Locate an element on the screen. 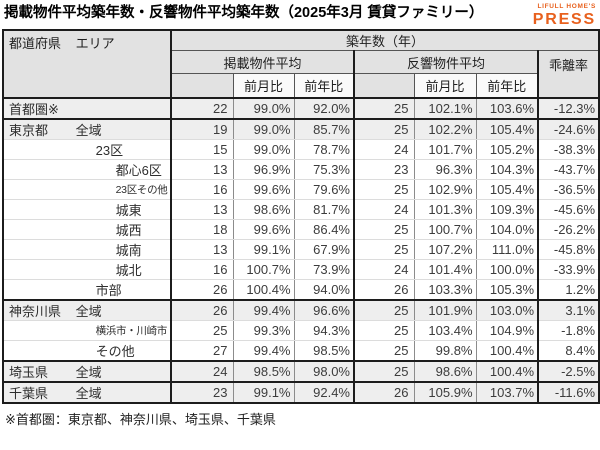 The height and width of the screenshot is (450, 600). region-cell: その他 is located at coordinates (87, 351).